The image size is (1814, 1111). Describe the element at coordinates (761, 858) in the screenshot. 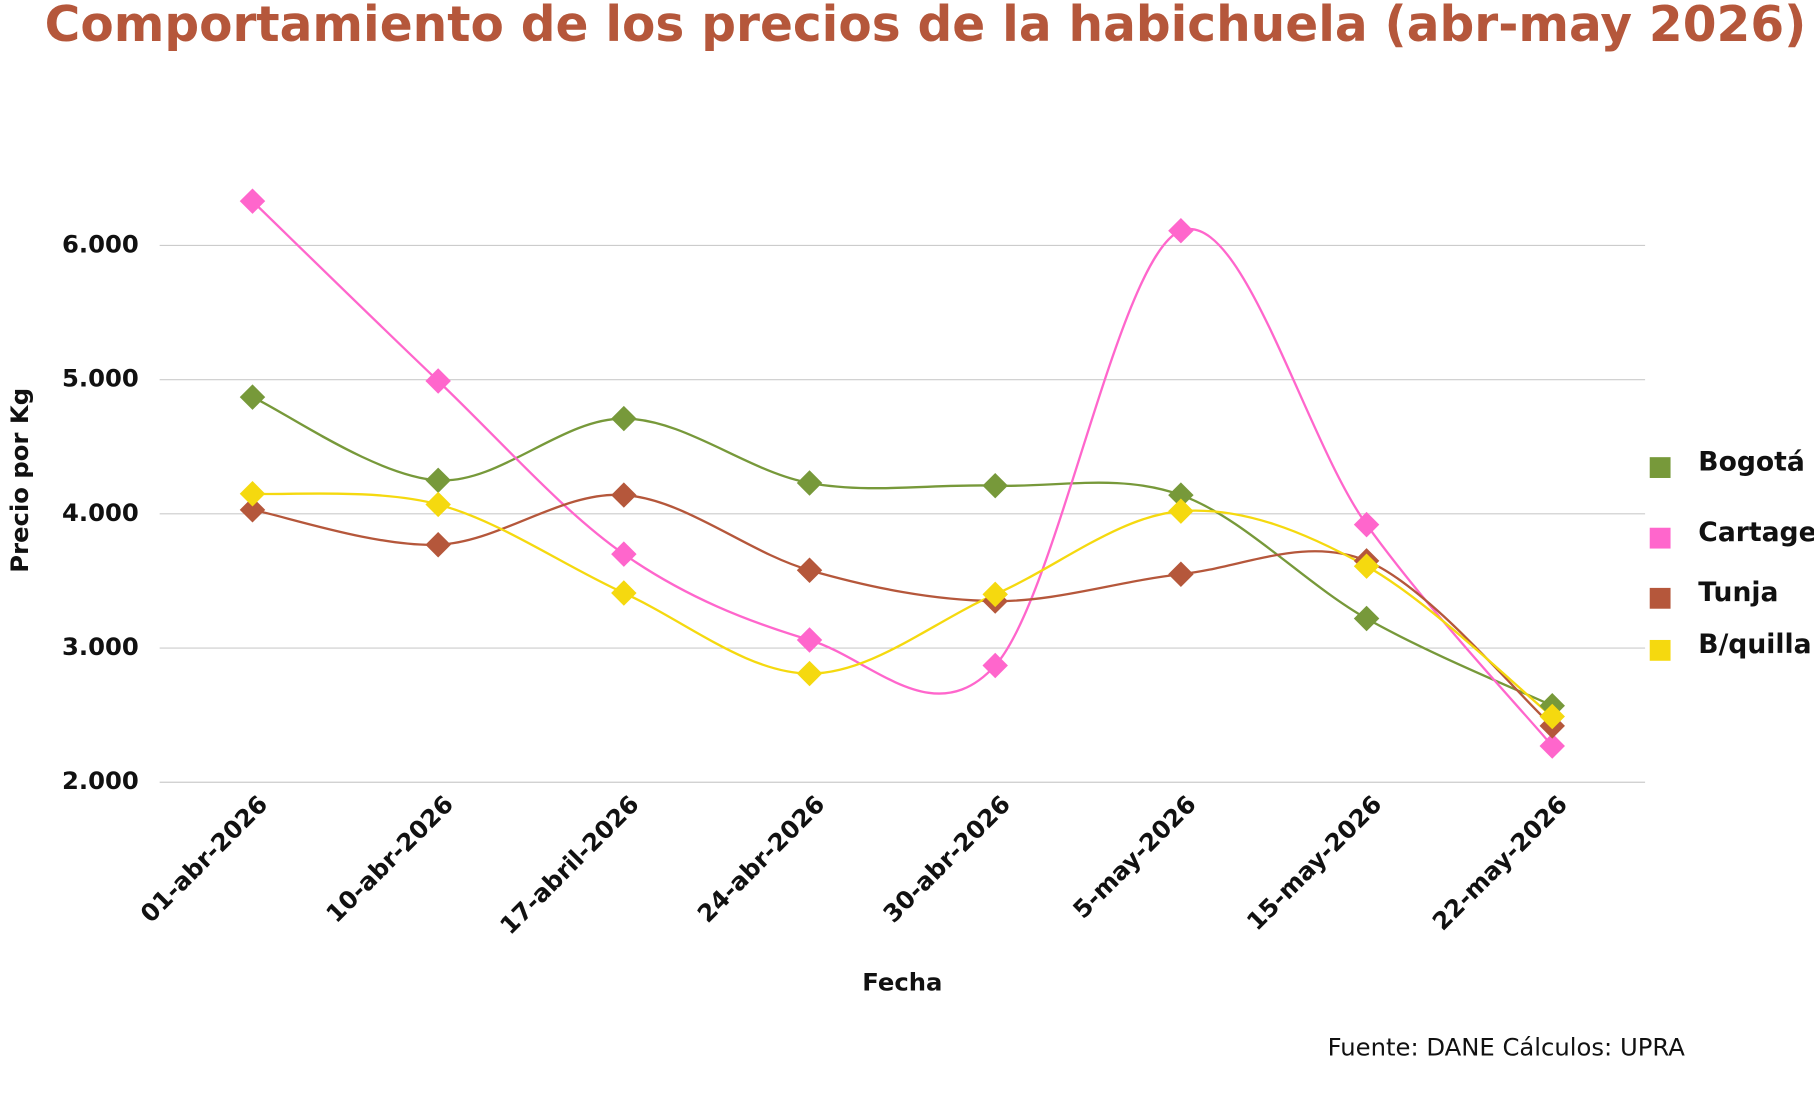

I see `x-tick-label: 24-abr-2026` at that location.